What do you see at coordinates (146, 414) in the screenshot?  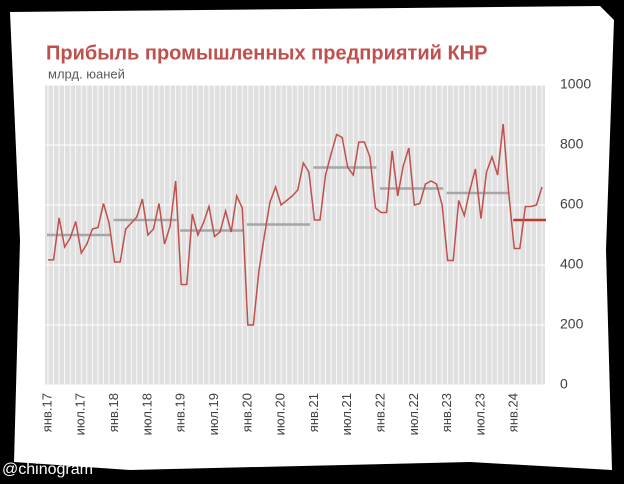 I see `x-tick-label: июл.18` at bounding box center [146, 414].